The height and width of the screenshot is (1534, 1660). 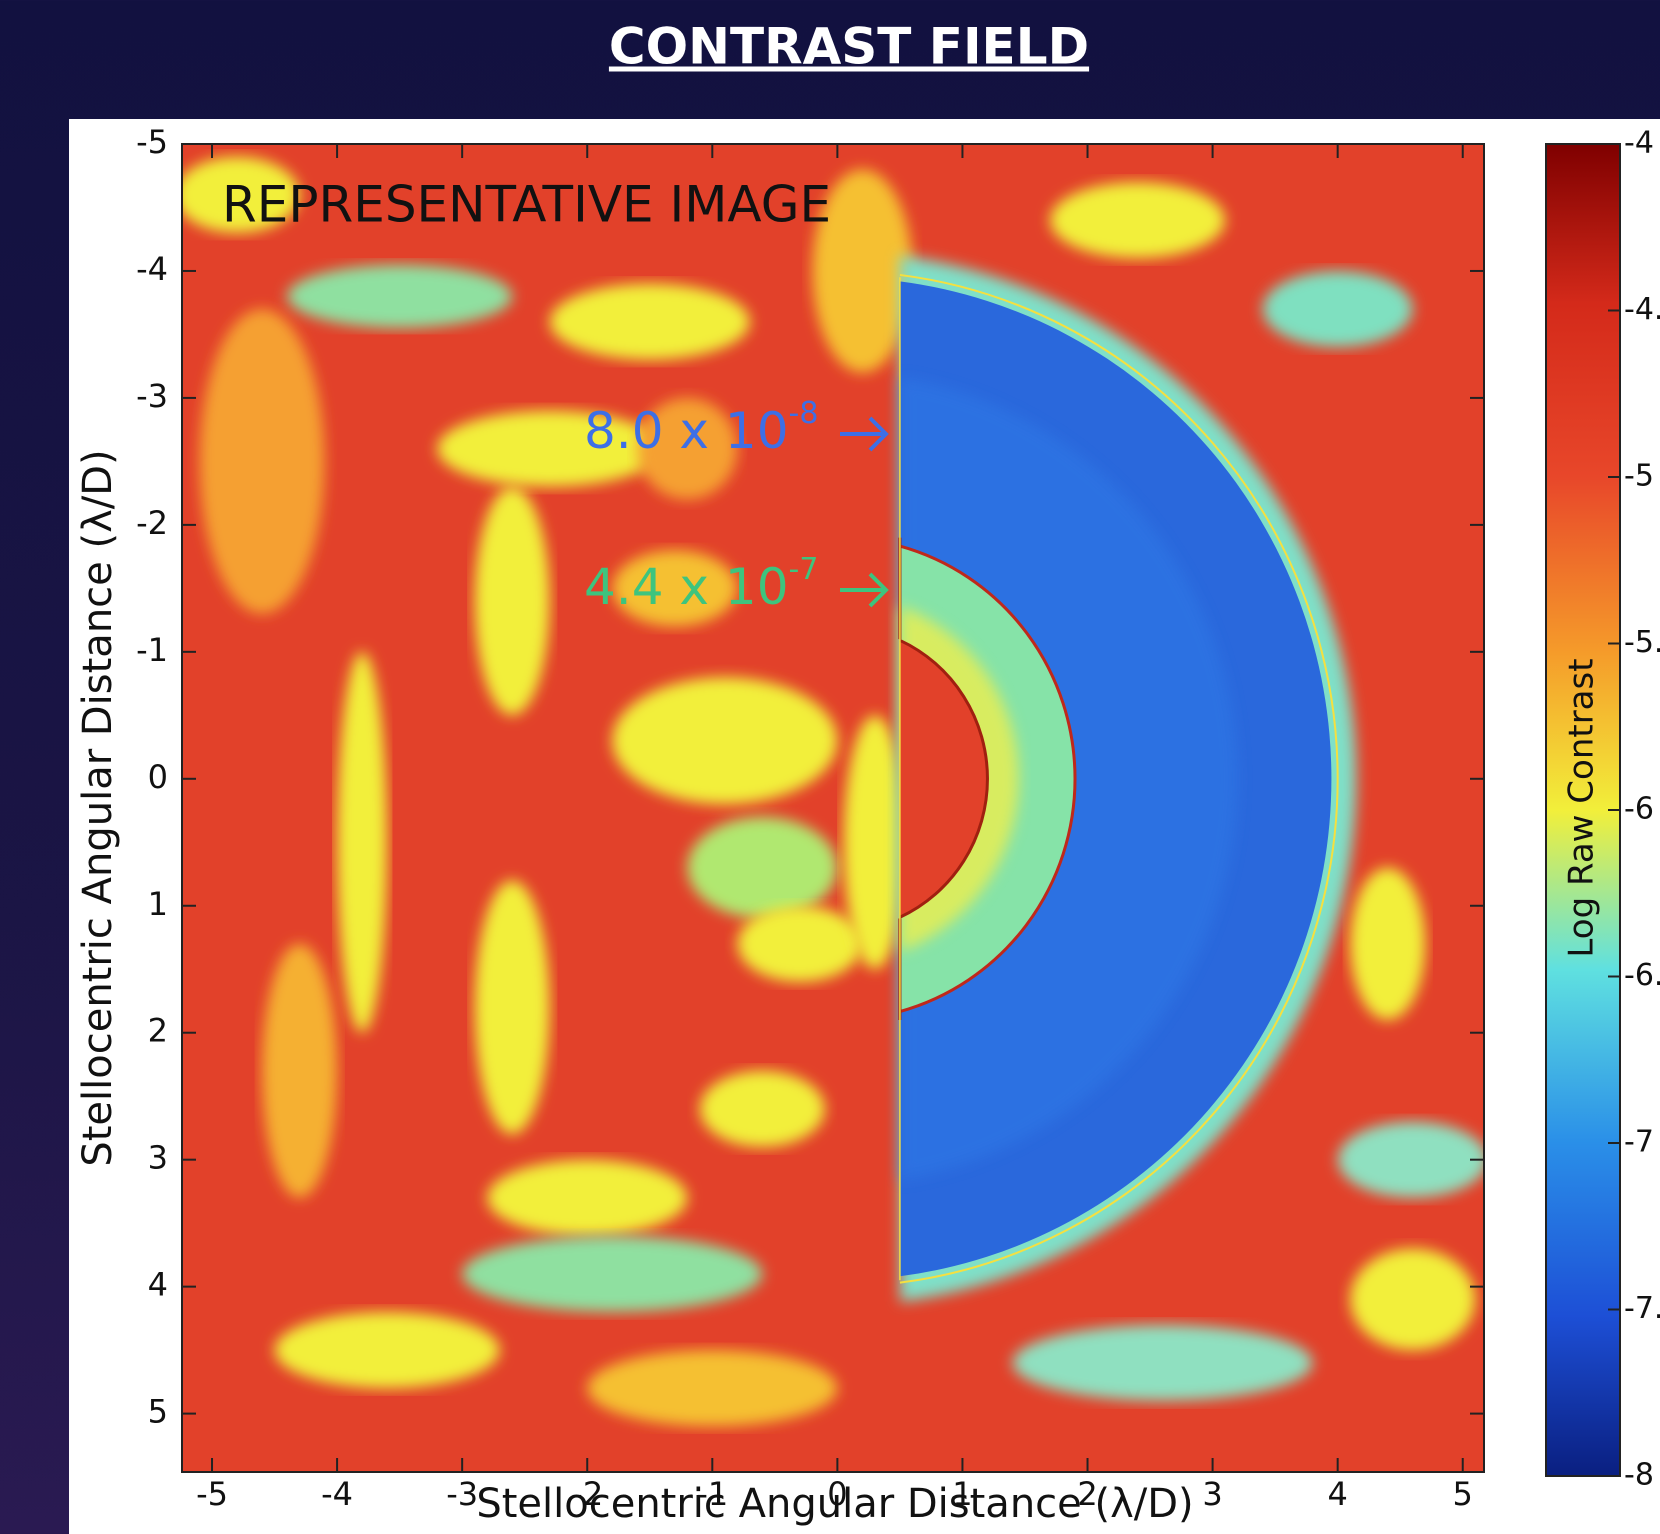 What do you see at coordinates (849, 47) in the screenshot?
I see `slide-title: CONTRAST FIELD` at bounding box center [849, 47].